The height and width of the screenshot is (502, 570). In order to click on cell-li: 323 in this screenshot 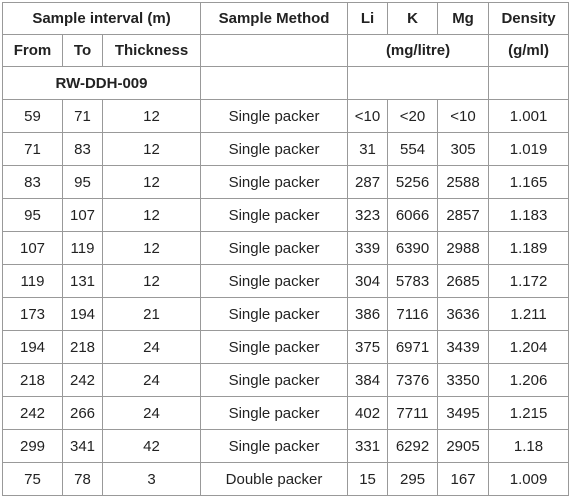, I will do `click(368, 215)`.